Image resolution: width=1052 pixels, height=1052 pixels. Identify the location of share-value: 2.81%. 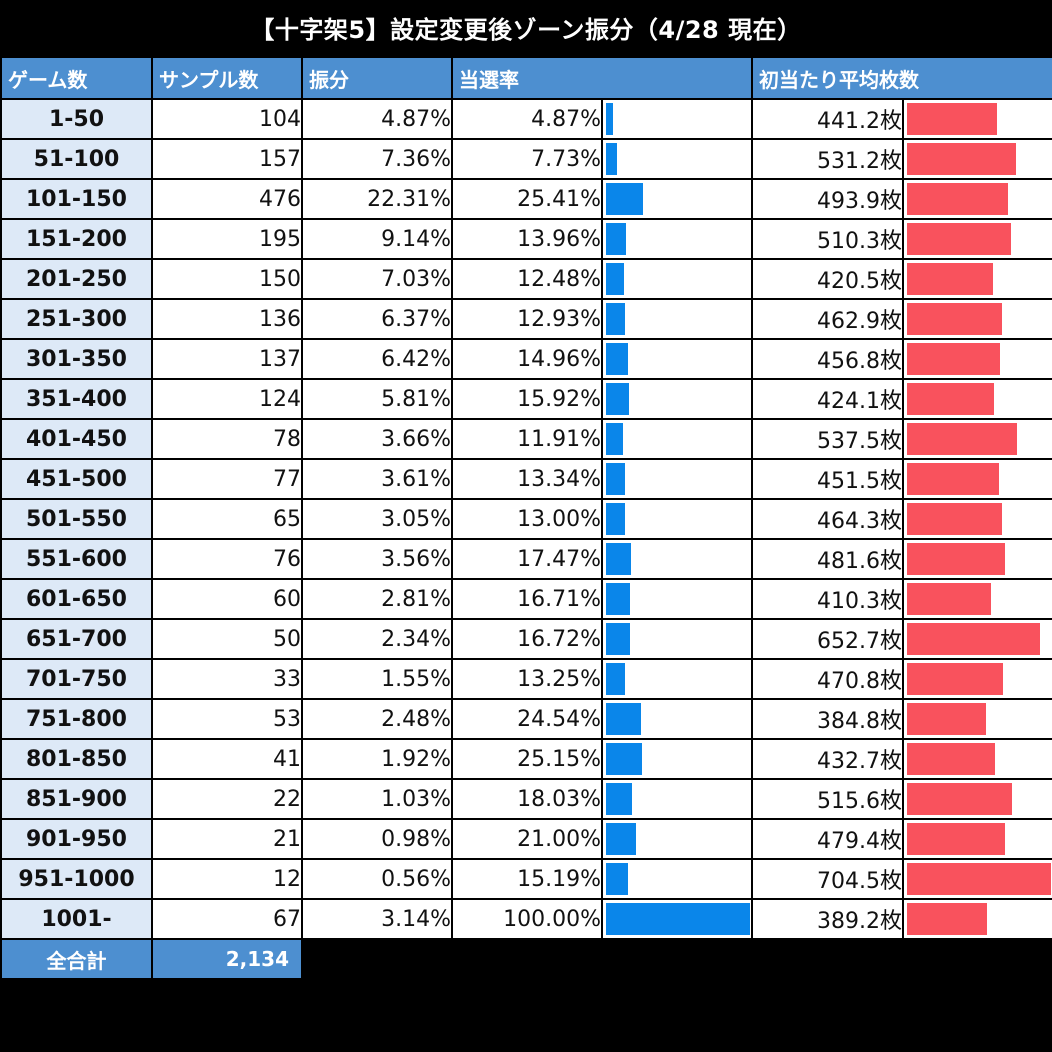
(377, 599).